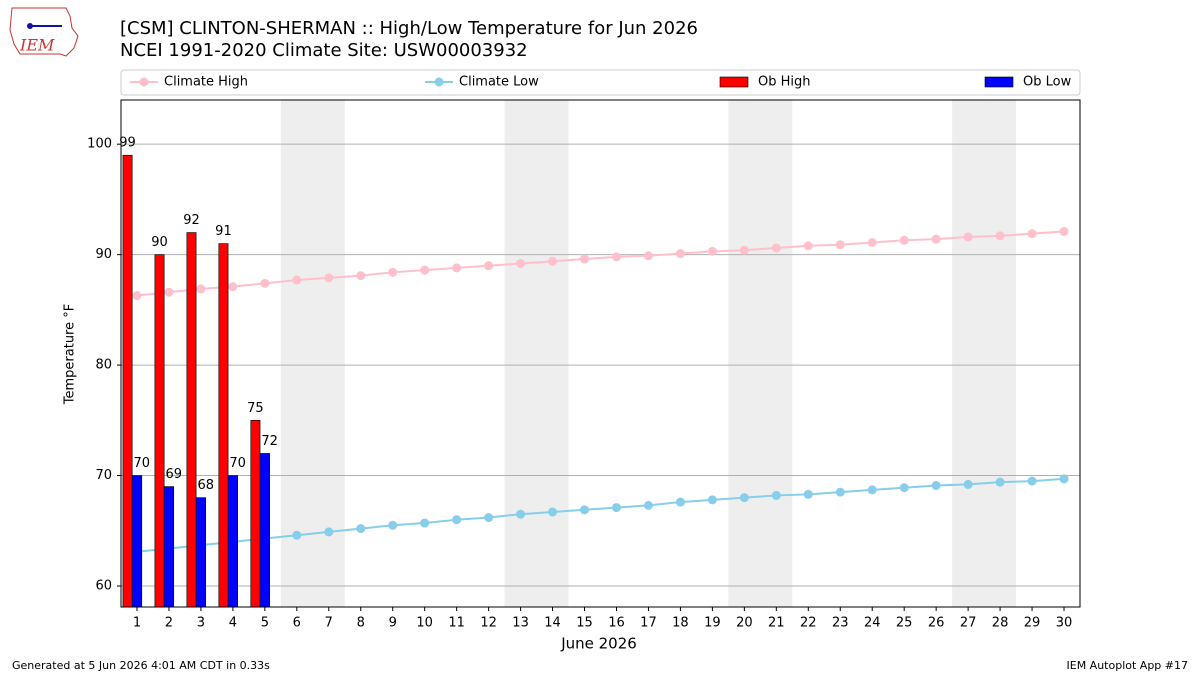  Describe the element at coordinates (584, 623) in the screenshot. I see `x-tick-label: 15` at that location.